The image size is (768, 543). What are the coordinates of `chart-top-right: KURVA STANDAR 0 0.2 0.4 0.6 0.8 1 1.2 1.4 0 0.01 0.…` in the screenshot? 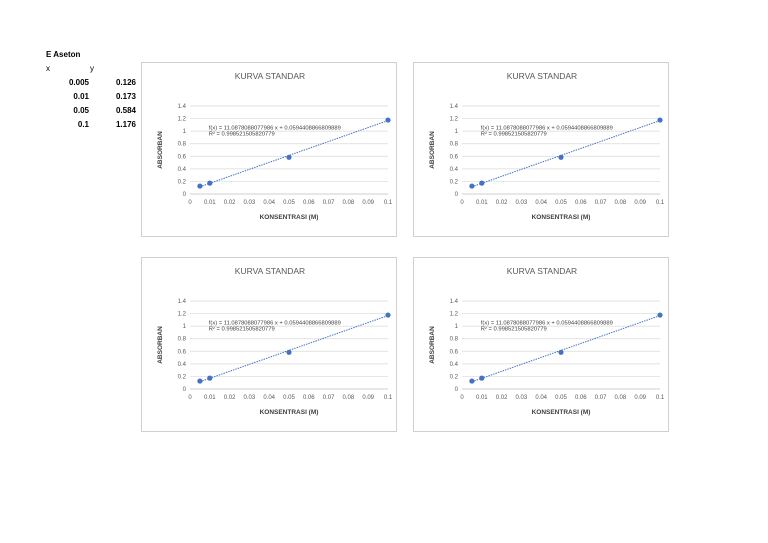 It's located at (541, 149).